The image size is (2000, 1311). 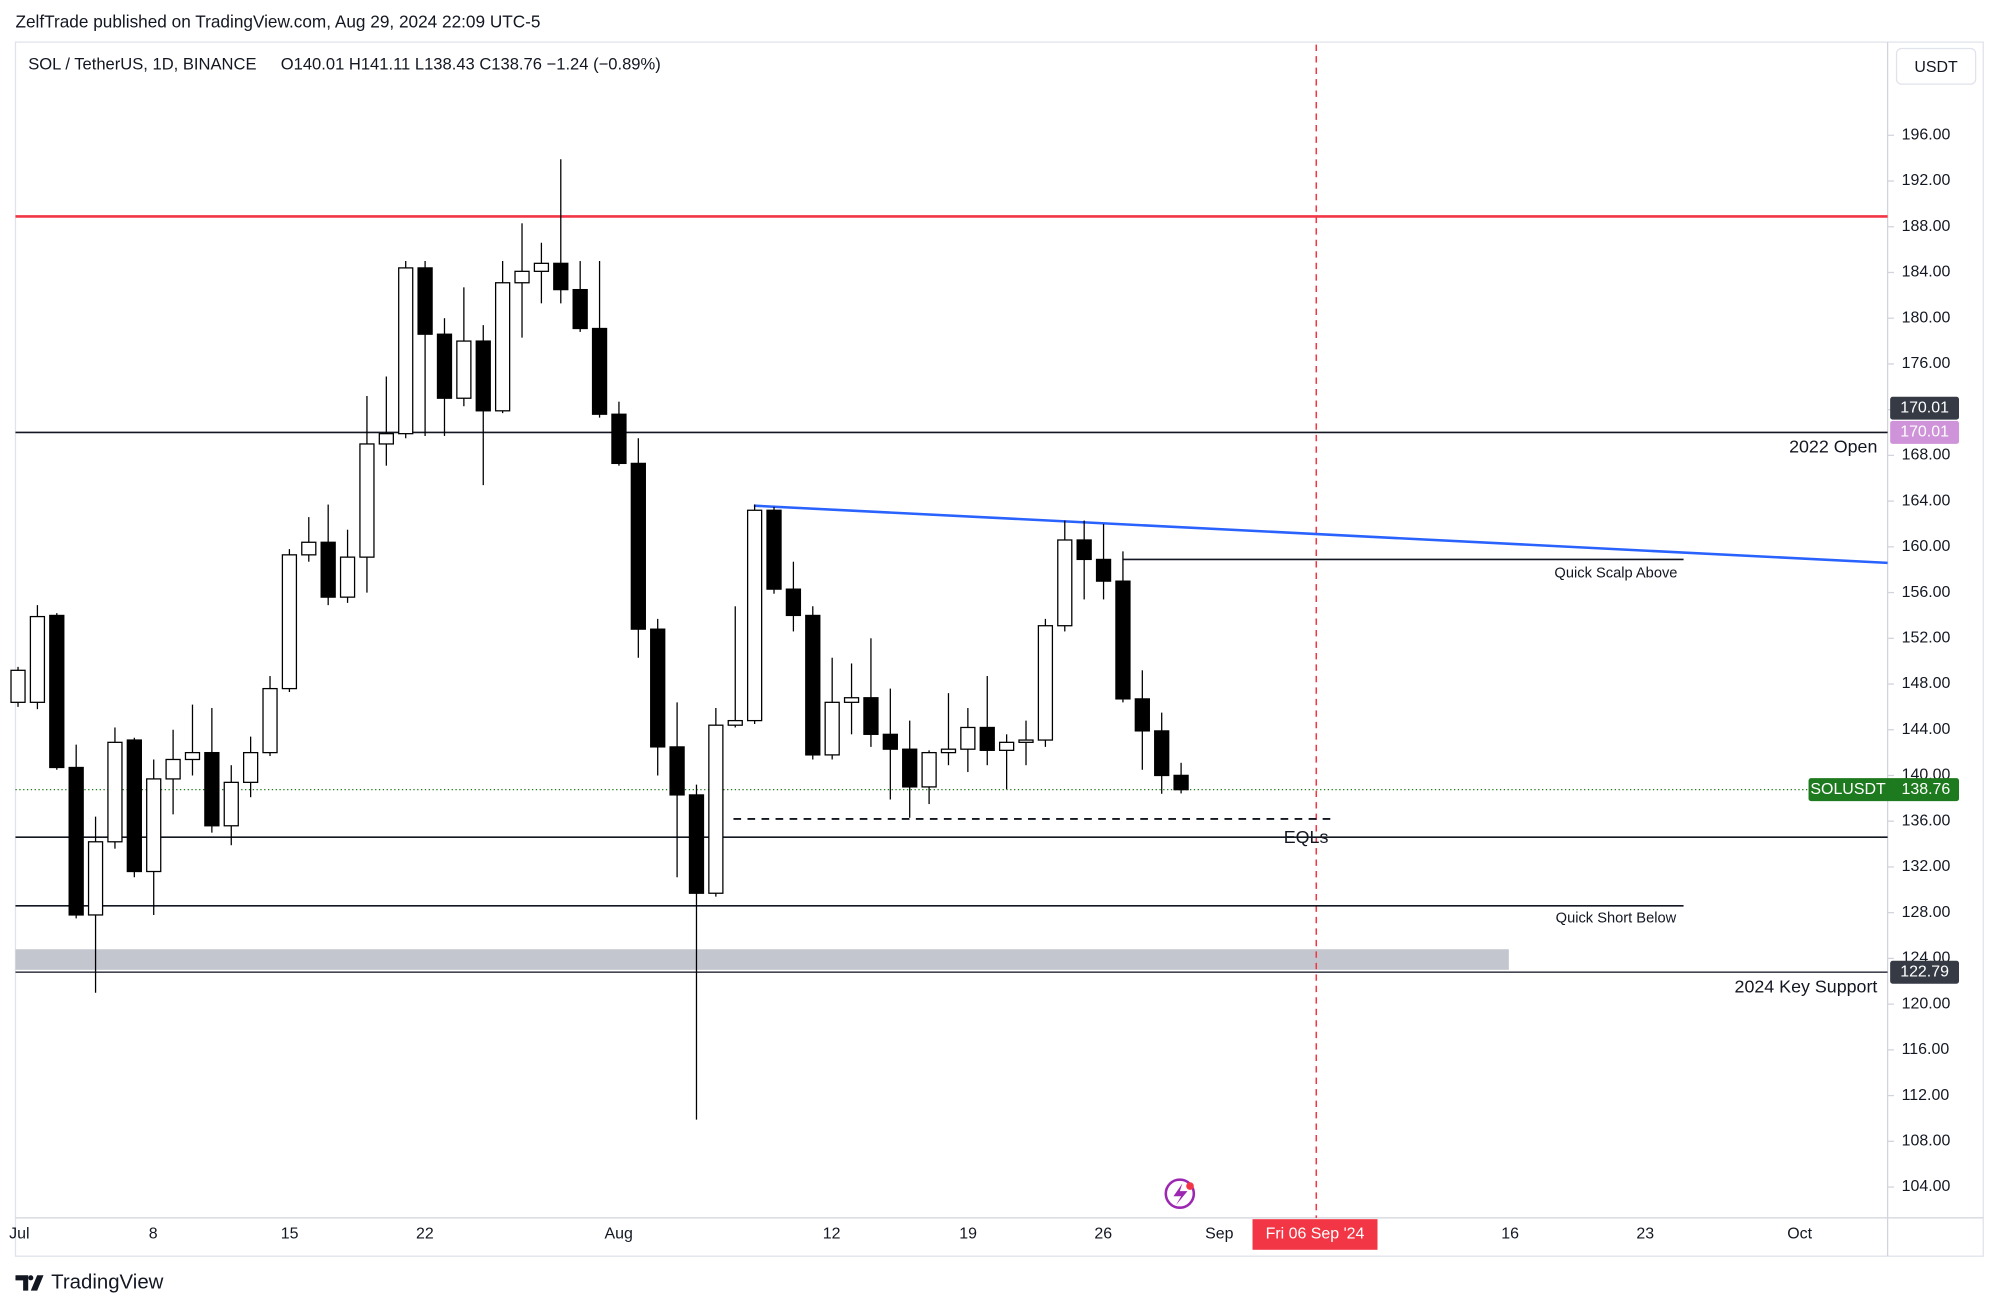 I want to click on y-tick-label: 180.00, so click(x=1926, y=317).